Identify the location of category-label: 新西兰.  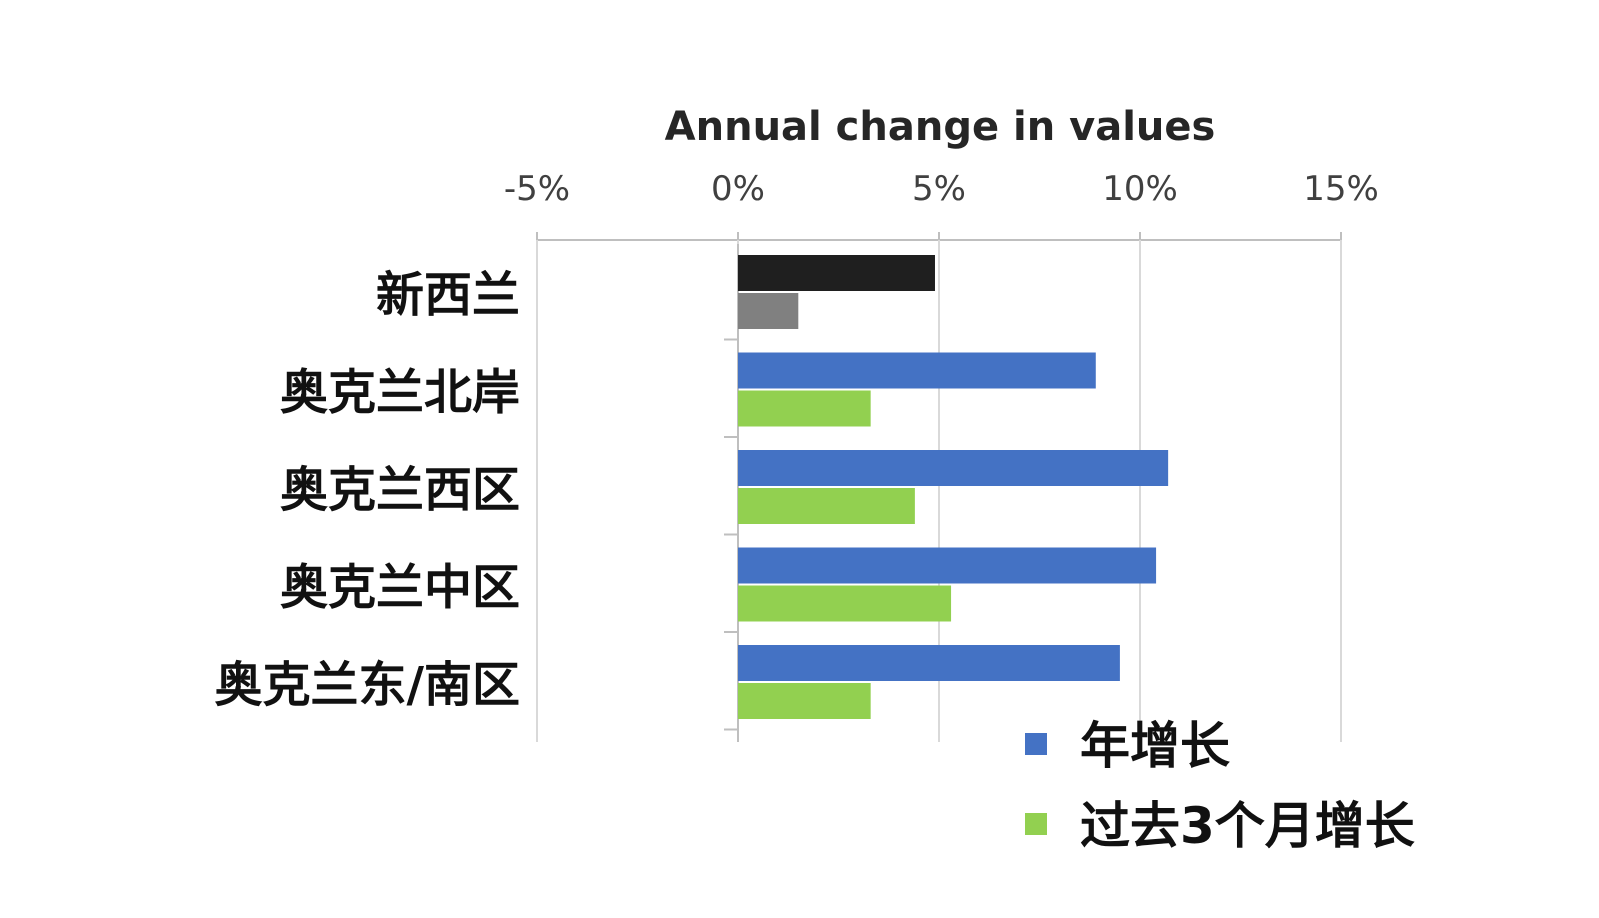
(448, 295).